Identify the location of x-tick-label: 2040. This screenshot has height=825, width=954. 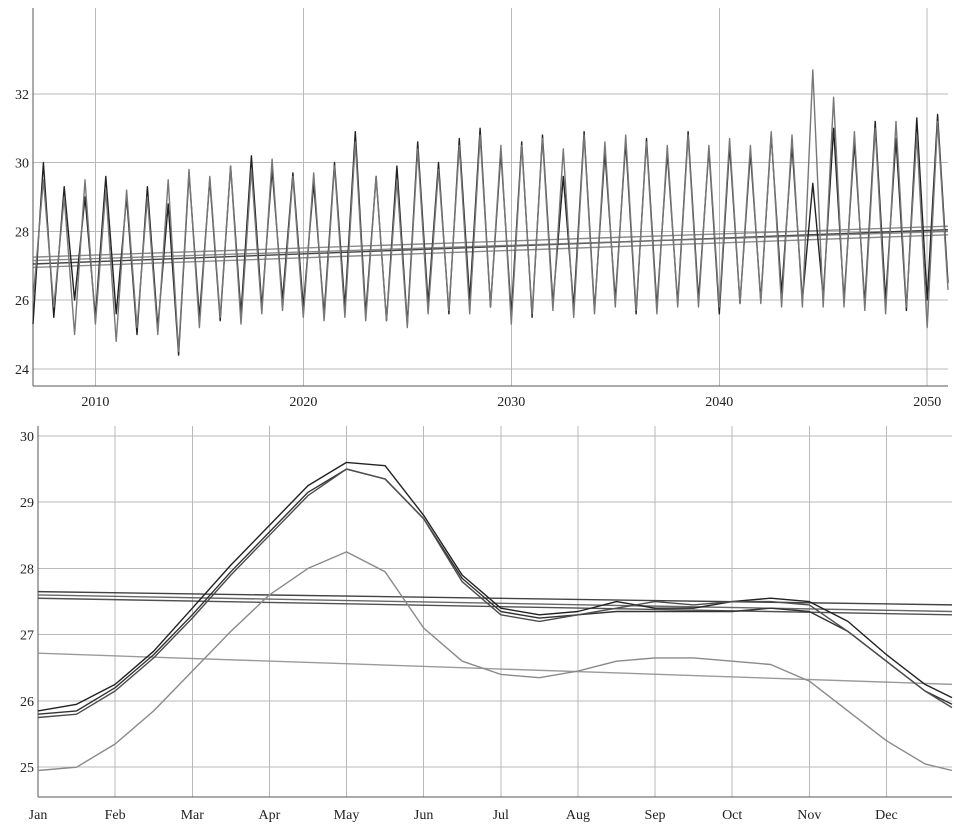
(719, 402).